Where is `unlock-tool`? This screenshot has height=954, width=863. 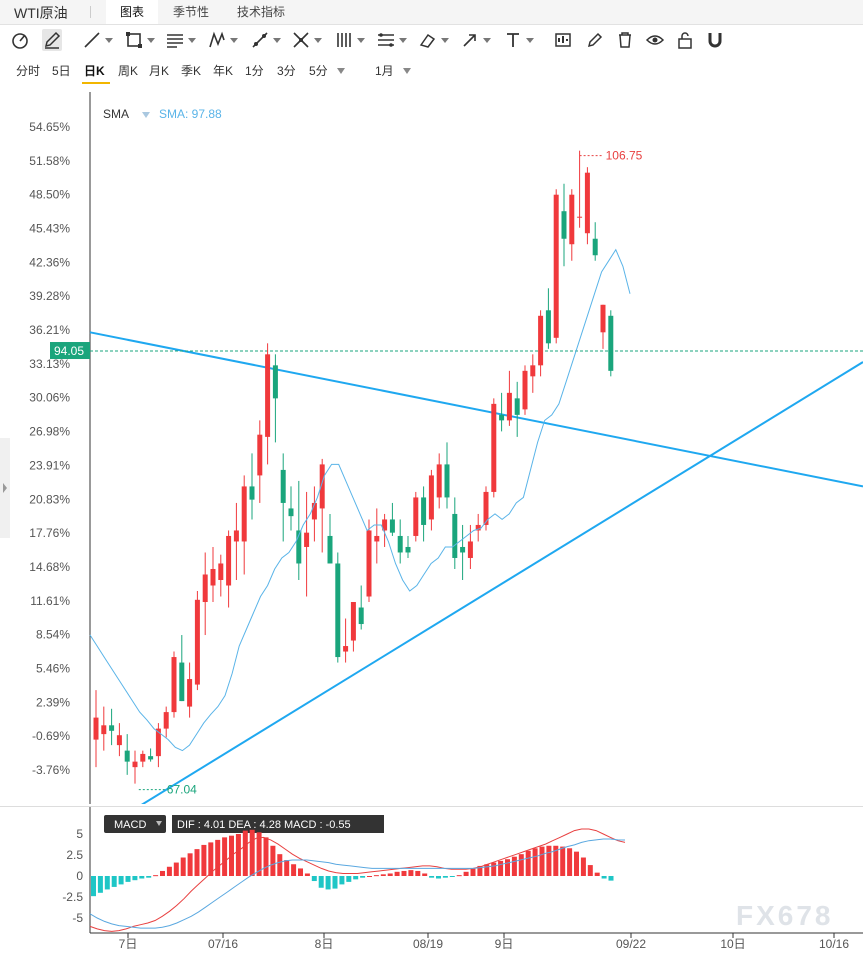 unlock-tool is located at coordinates (685, 40).